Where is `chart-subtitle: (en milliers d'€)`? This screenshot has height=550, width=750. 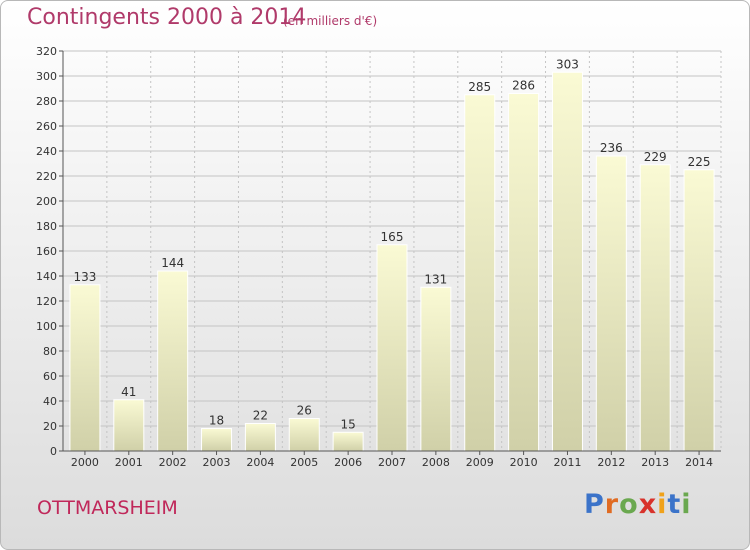
chart-subtitle: (en milliers d'€) is located at coordinates (330, 21).